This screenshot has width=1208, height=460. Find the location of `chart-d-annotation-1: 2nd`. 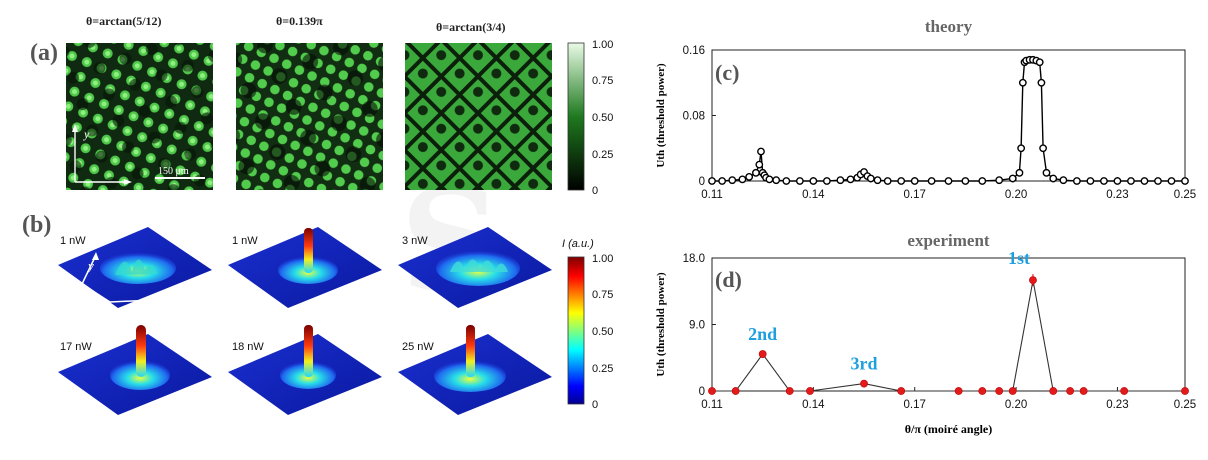

chart-d-annotation-1: 2nd is located at coordinates (762, 334).